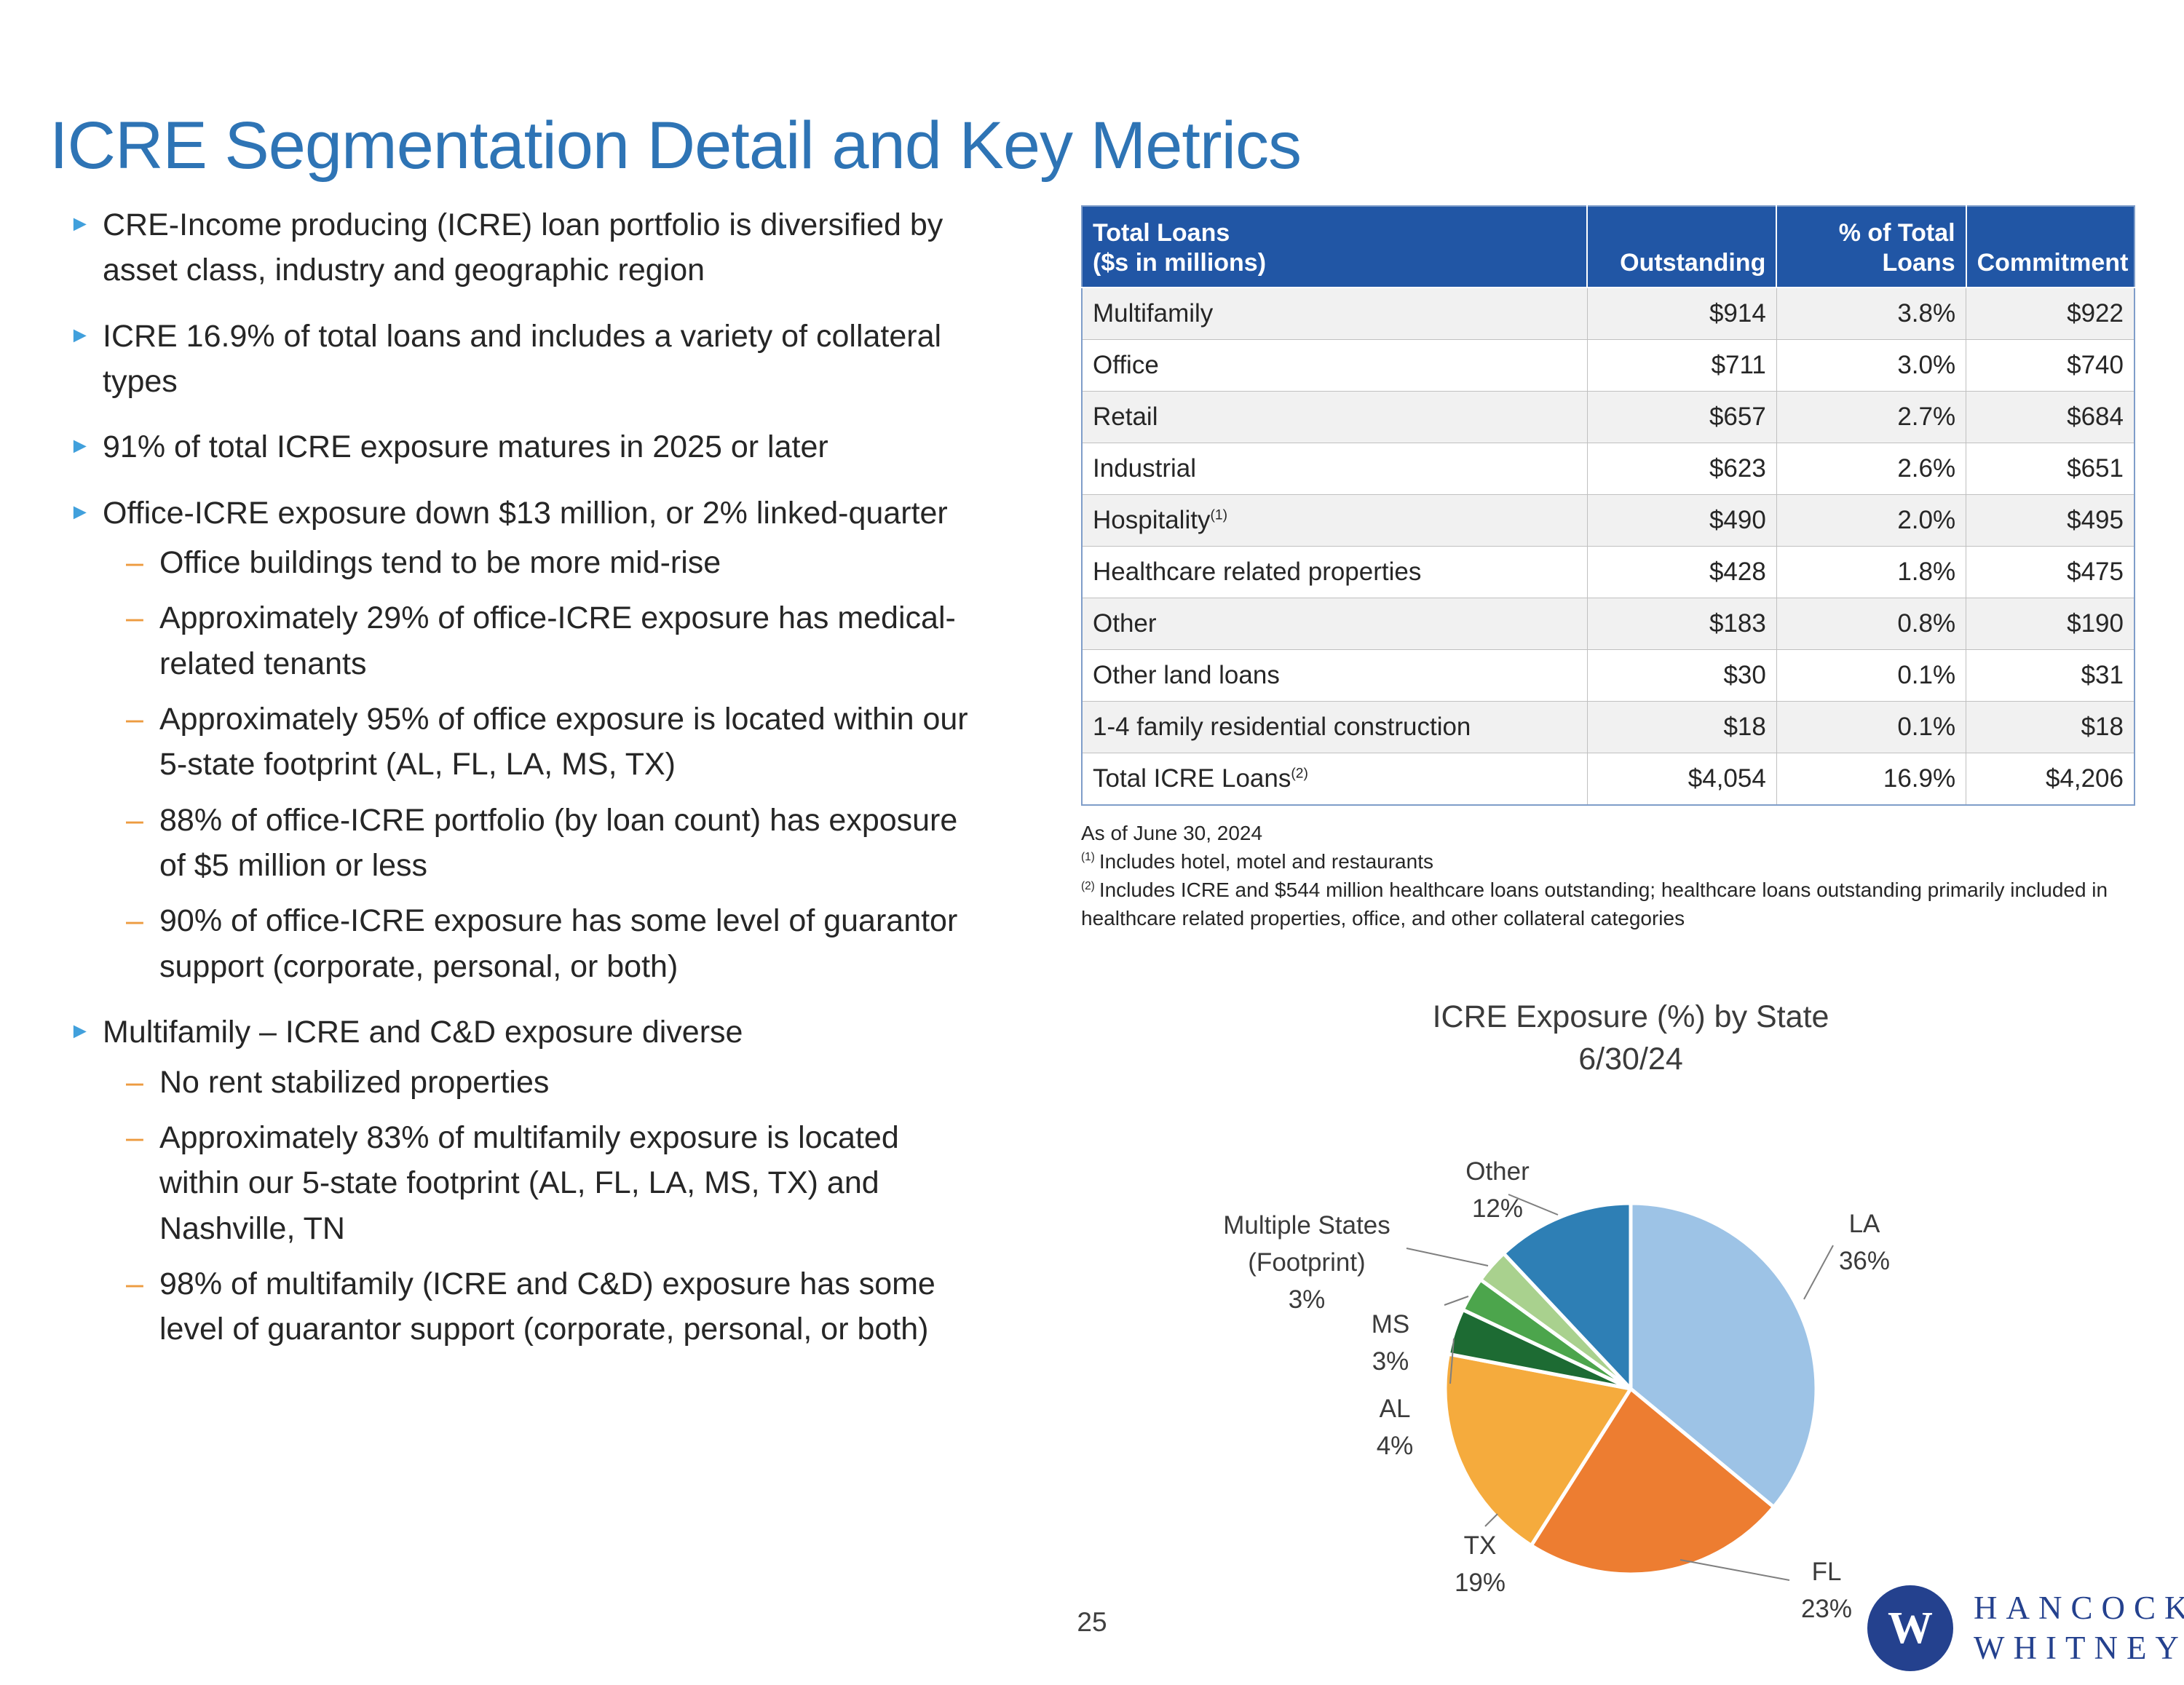  What do you see at coordinates (1871, 313) in the screenshot?
I see `cell-pct: 3.8%` at bounding box center [1871, 313].